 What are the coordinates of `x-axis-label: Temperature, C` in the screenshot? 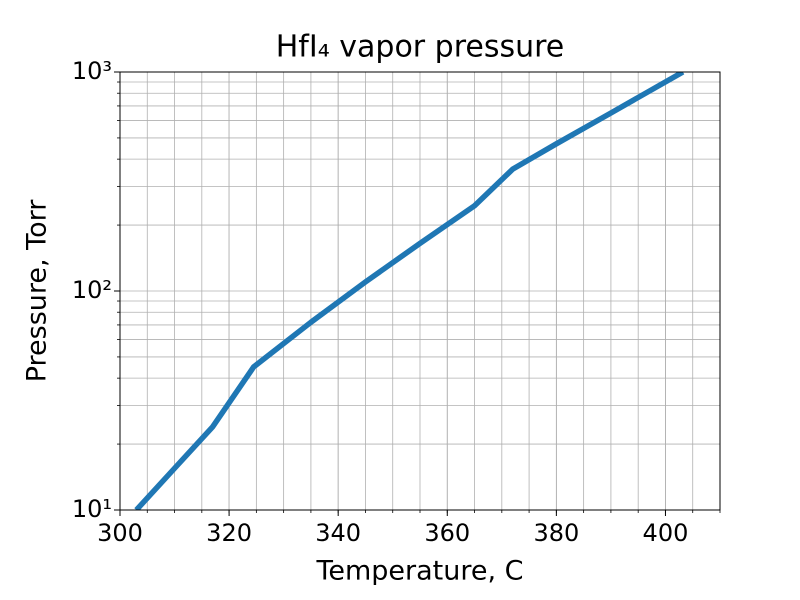 It's located at (419, 571).